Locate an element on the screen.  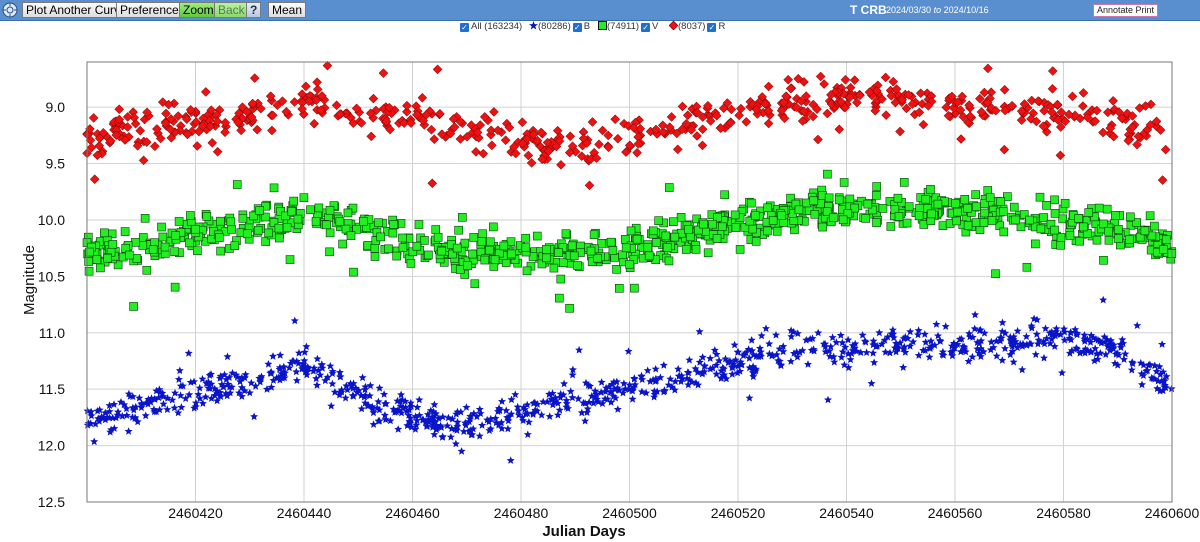
legend-r: (8037) ✓ R is located at coordinates (697, 26).